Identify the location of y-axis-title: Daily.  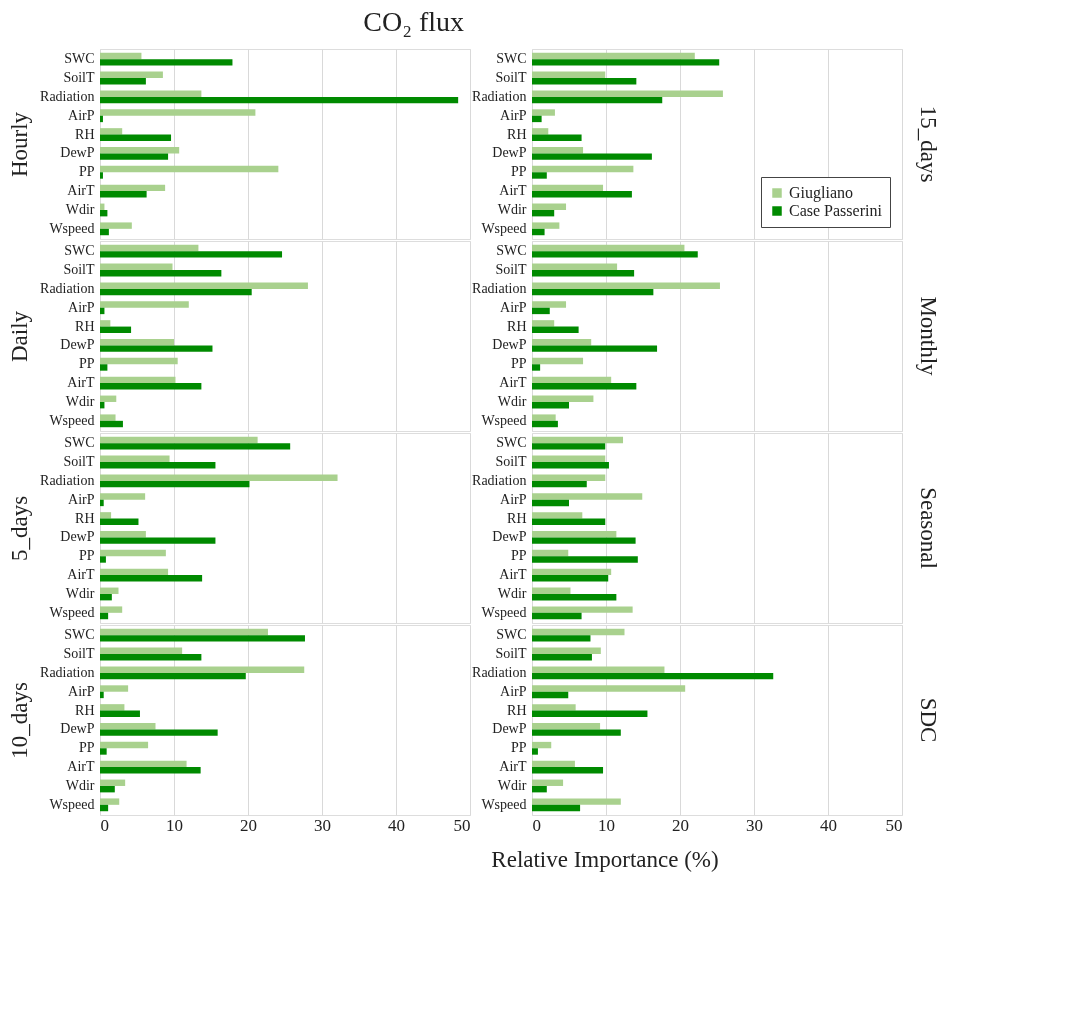
(20, 336).